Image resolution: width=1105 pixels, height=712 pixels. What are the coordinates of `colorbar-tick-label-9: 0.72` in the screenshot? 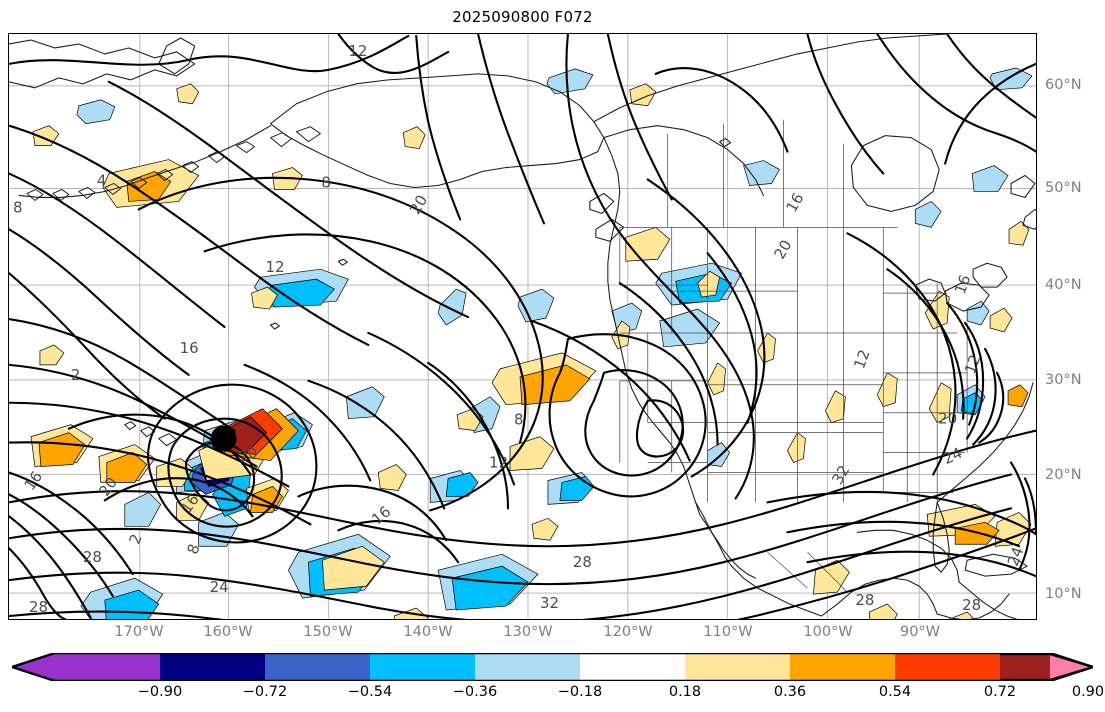 It's located at (1000, 692).